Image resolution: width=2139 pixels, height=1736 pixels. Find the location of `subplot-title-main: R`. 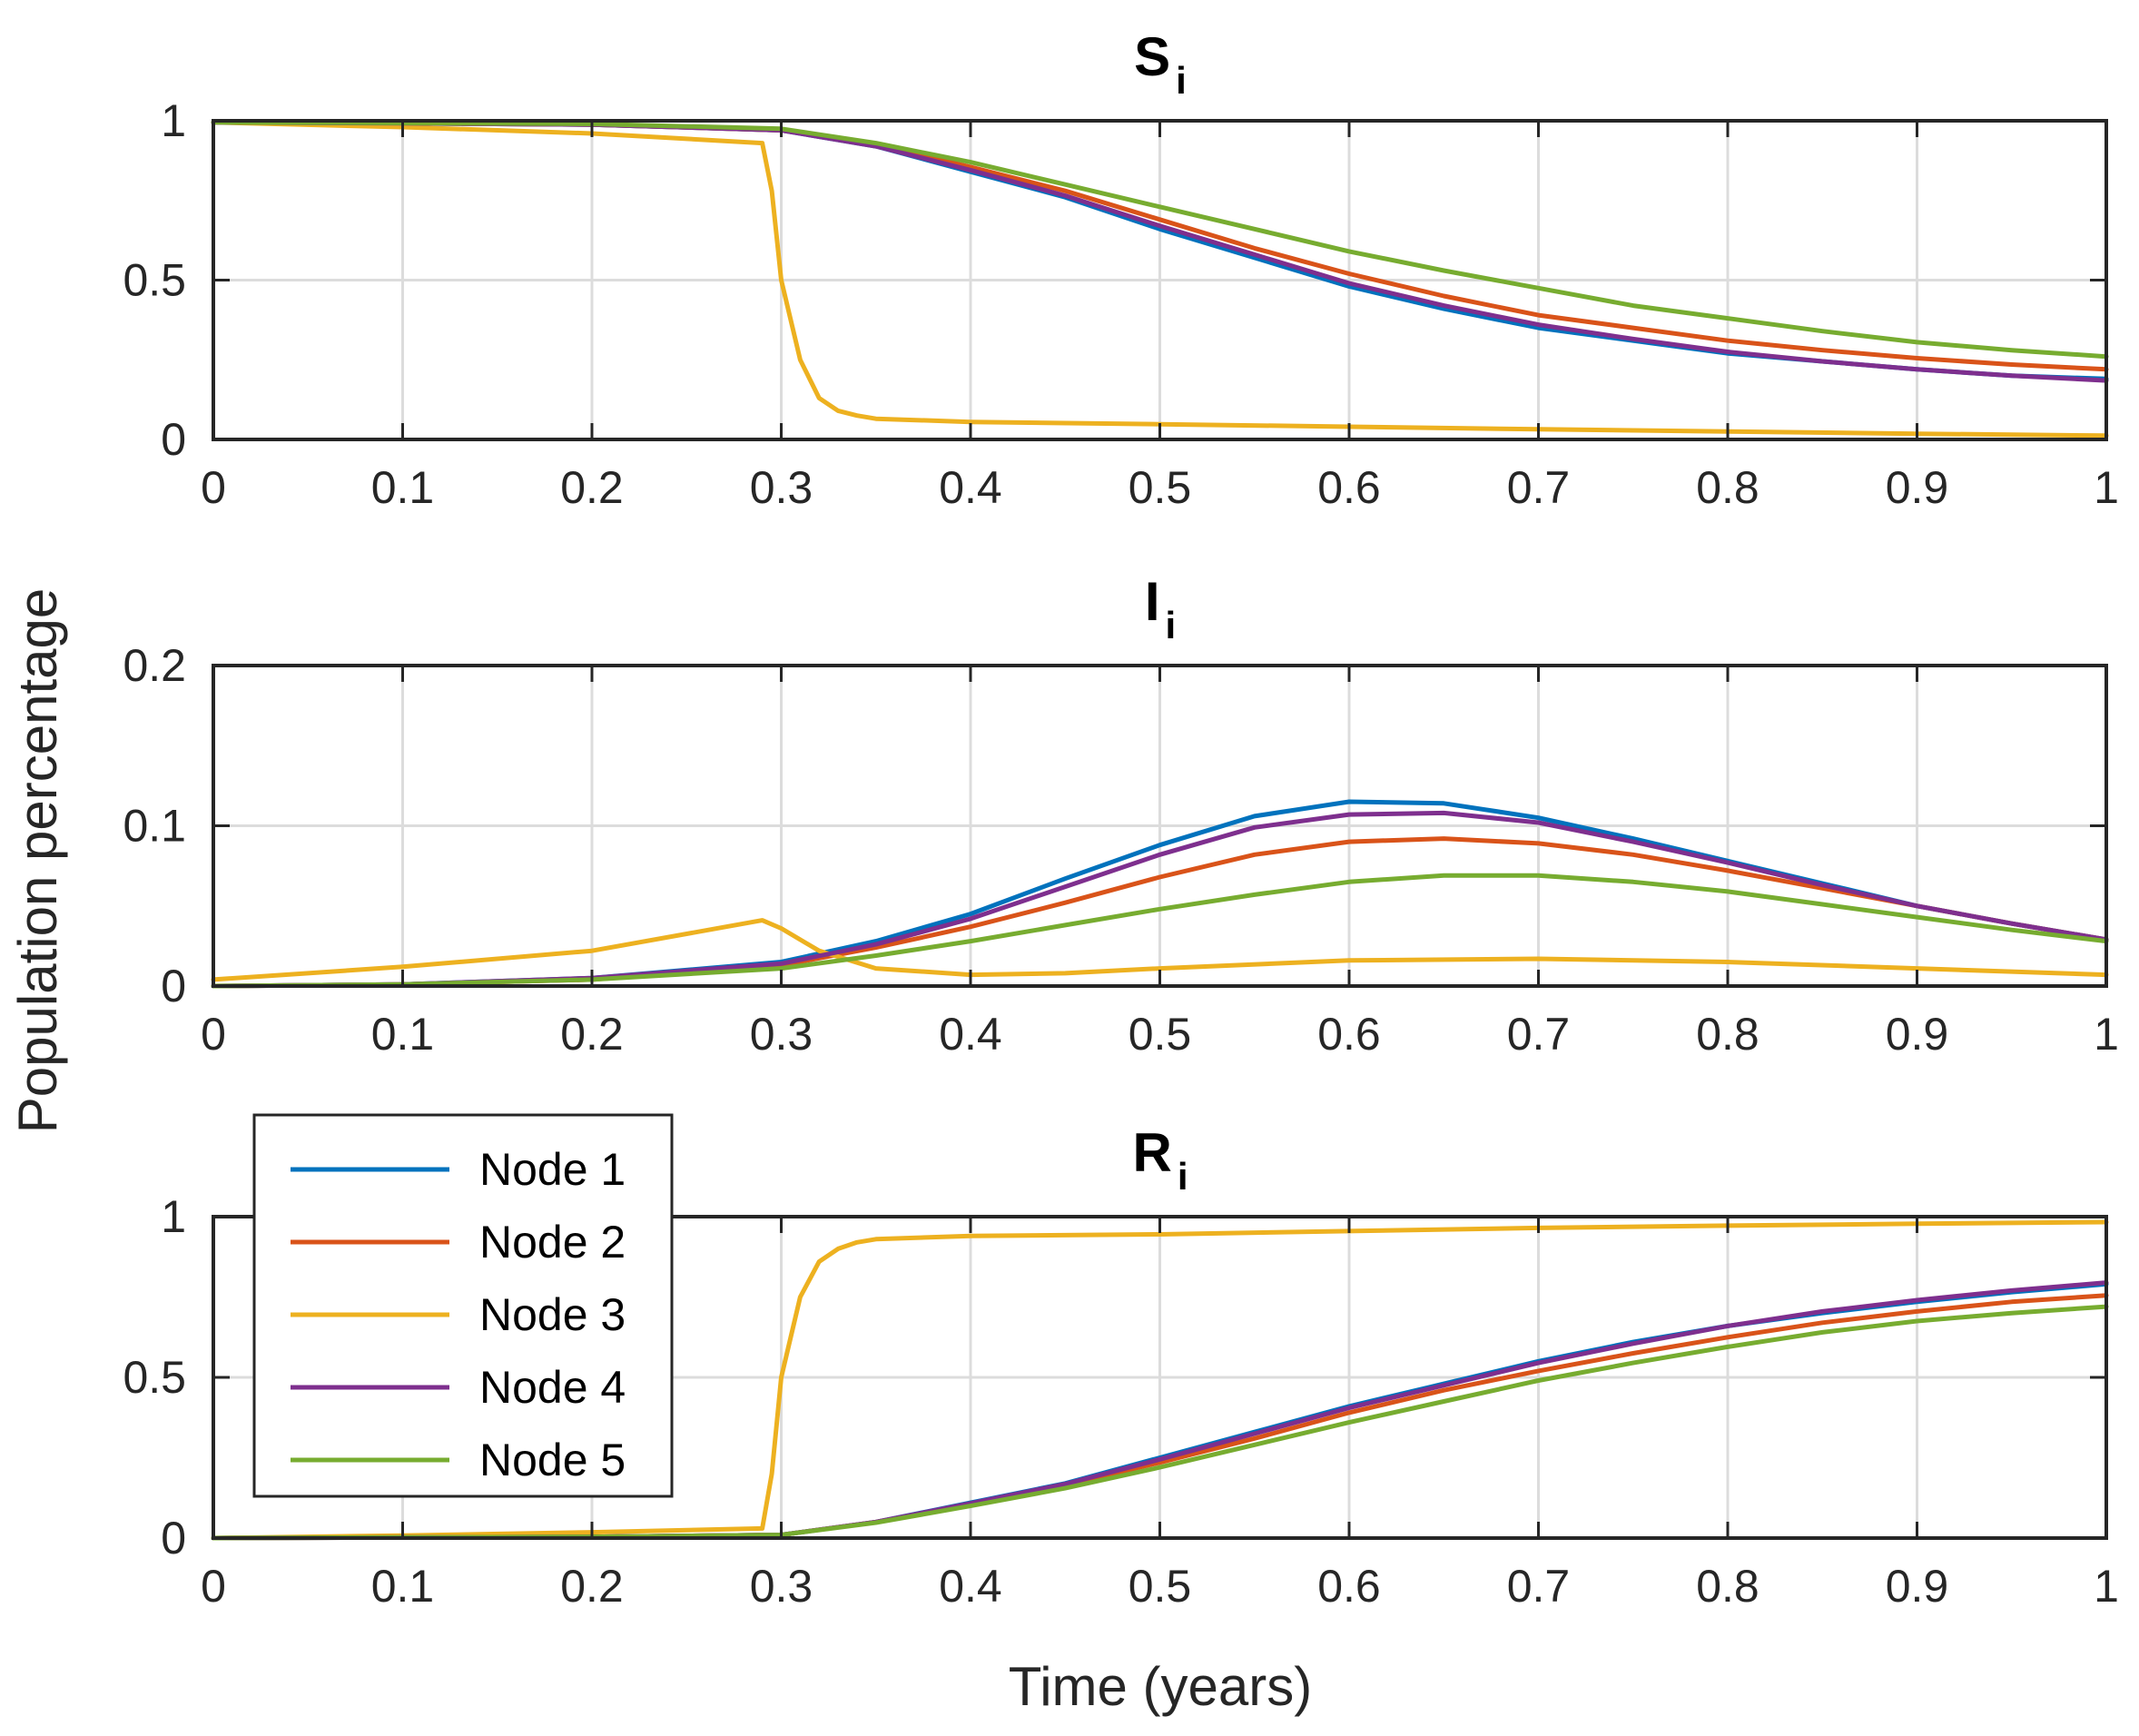

subplot-title-main: R is located at coordinates (1152, 1152).